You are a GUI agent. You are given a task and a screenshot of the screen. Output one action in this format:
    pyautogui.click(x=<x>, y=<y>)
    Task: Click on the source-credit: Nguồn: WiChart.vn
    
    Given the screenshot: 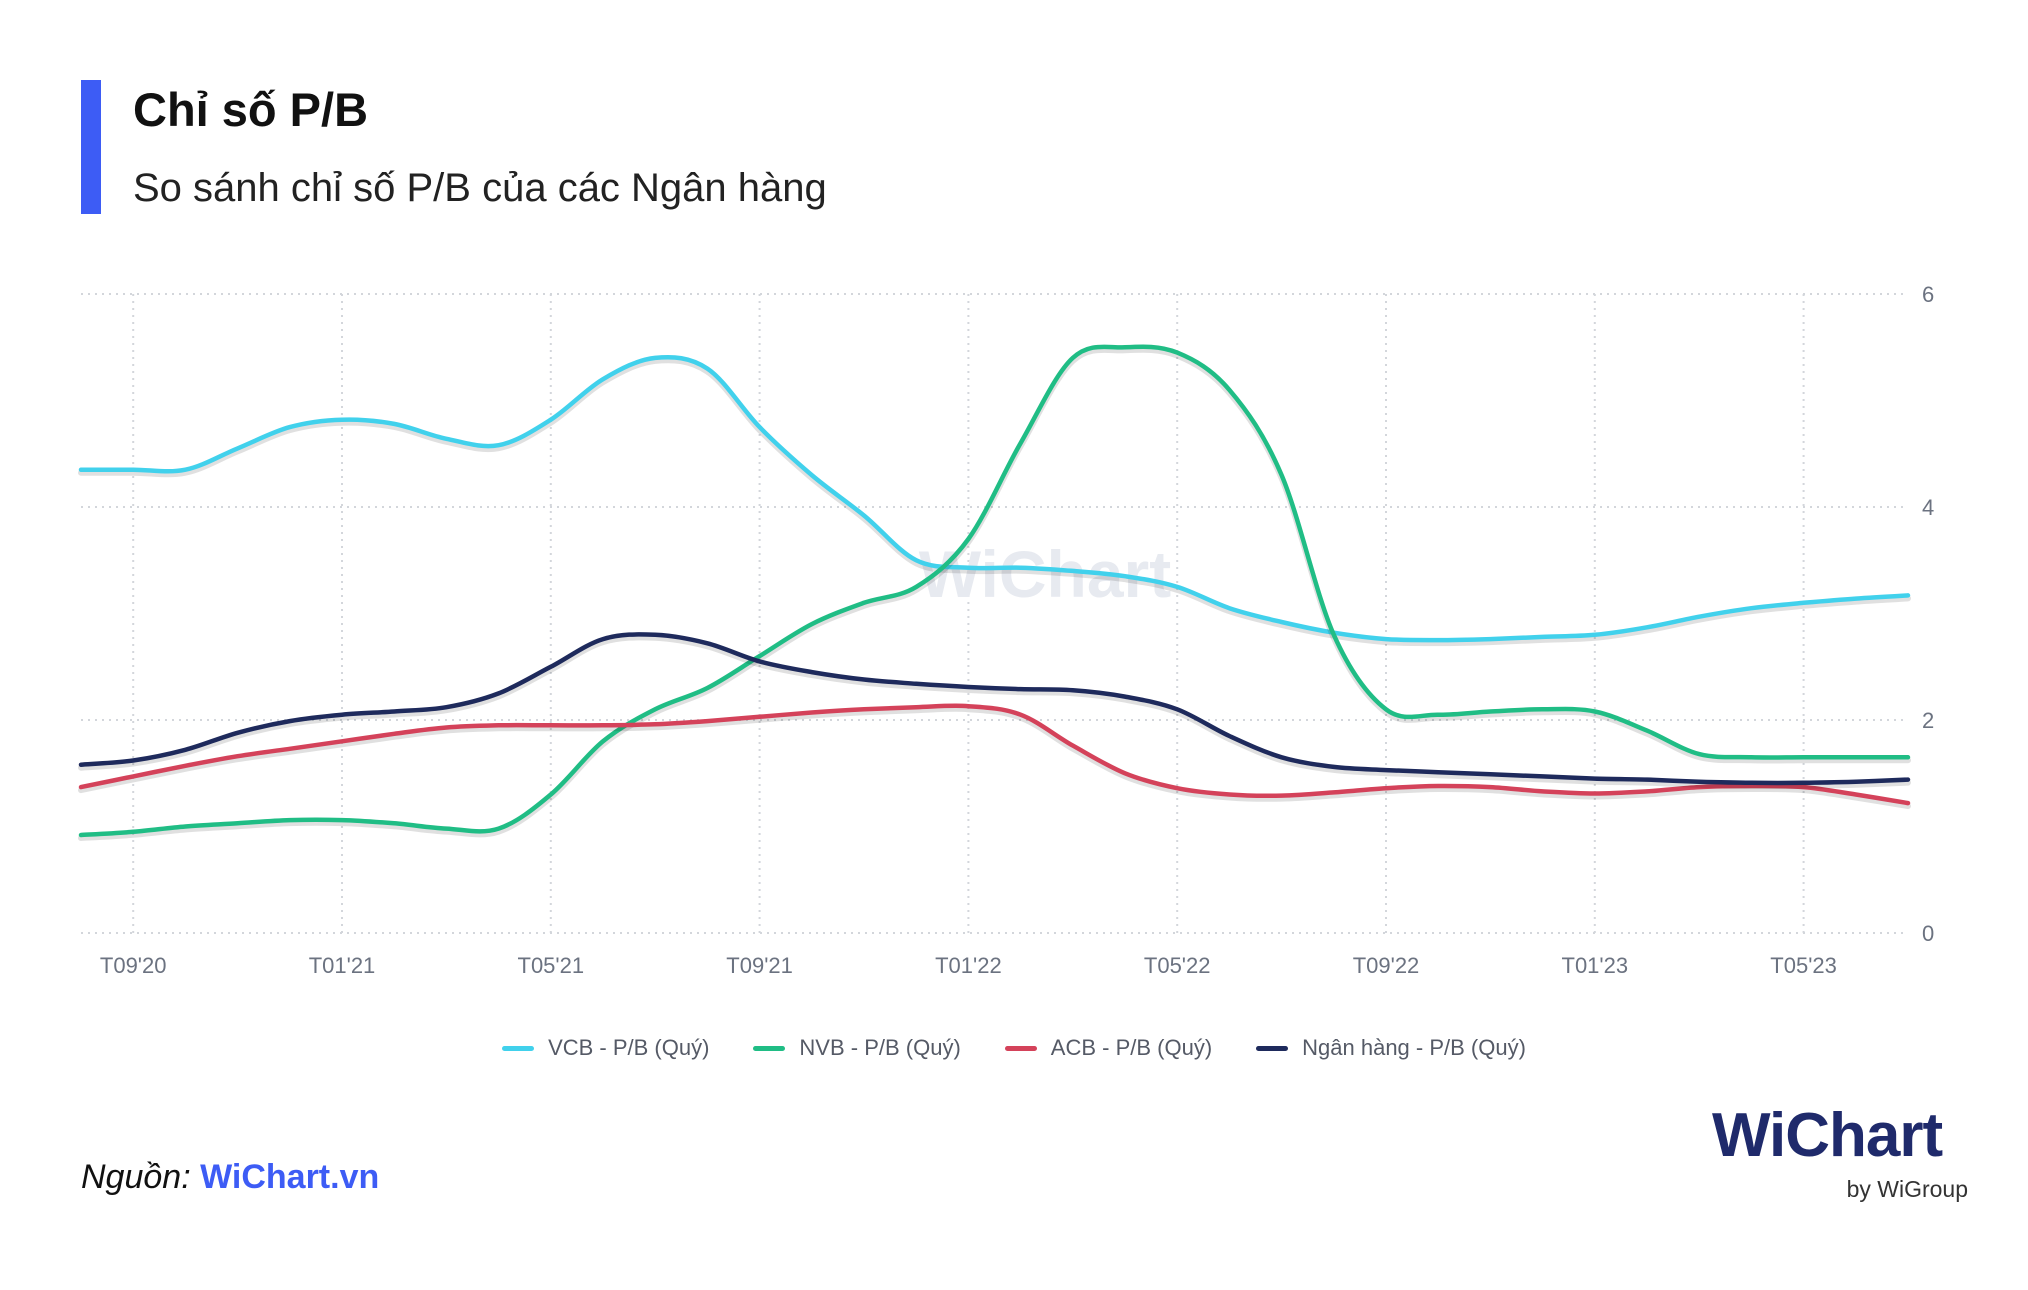 What is the action you would take?
    pyautogui.click(x=230, y=1177)
    